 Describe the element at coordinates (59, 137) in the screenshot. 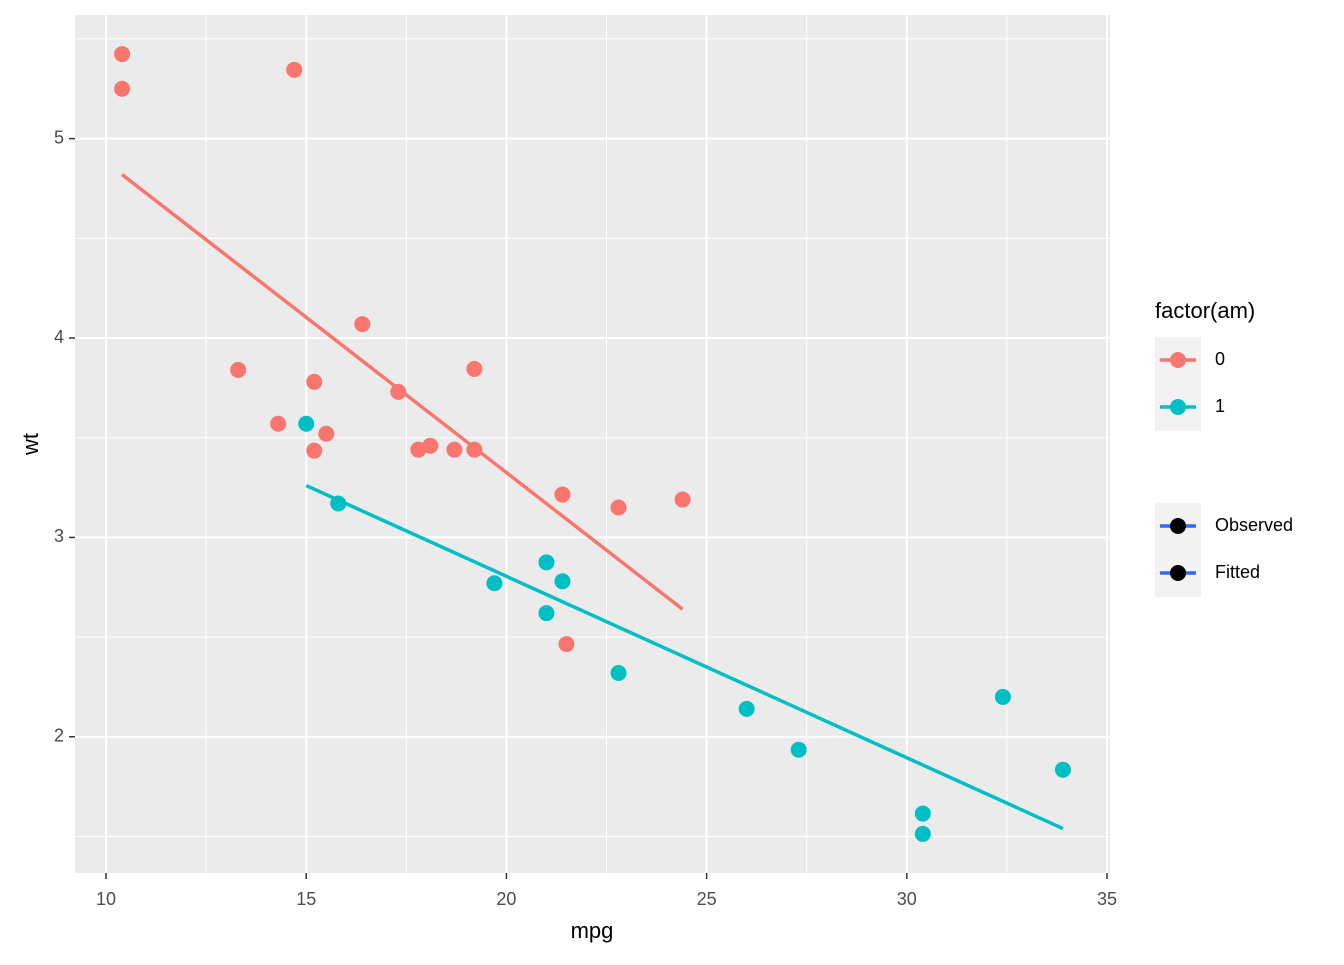

I see `y-tick-label: 5` at that location.